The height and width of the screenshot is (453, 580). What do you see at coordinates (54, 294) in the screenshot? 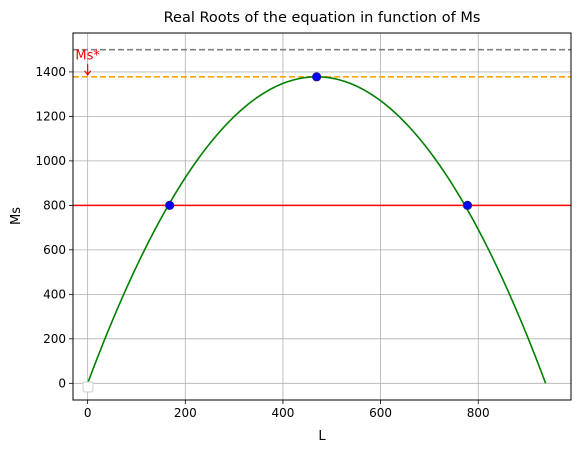
I see `y-tick-label: 400` at bounding box center [54, 294].